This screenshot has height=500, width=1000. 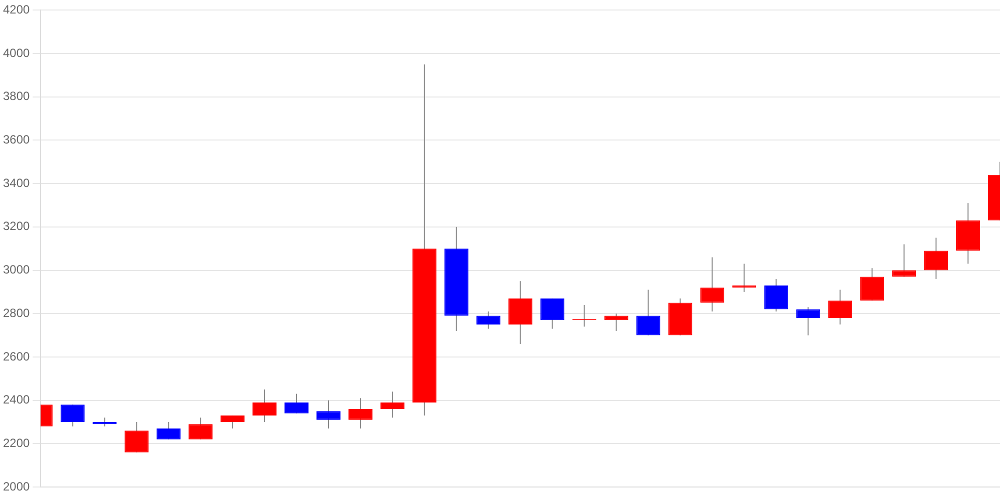 What do you see at coordinates (16, 443) in the screenshot?
I see `y-tick-label: 2200` at bounding box center [16, 443].